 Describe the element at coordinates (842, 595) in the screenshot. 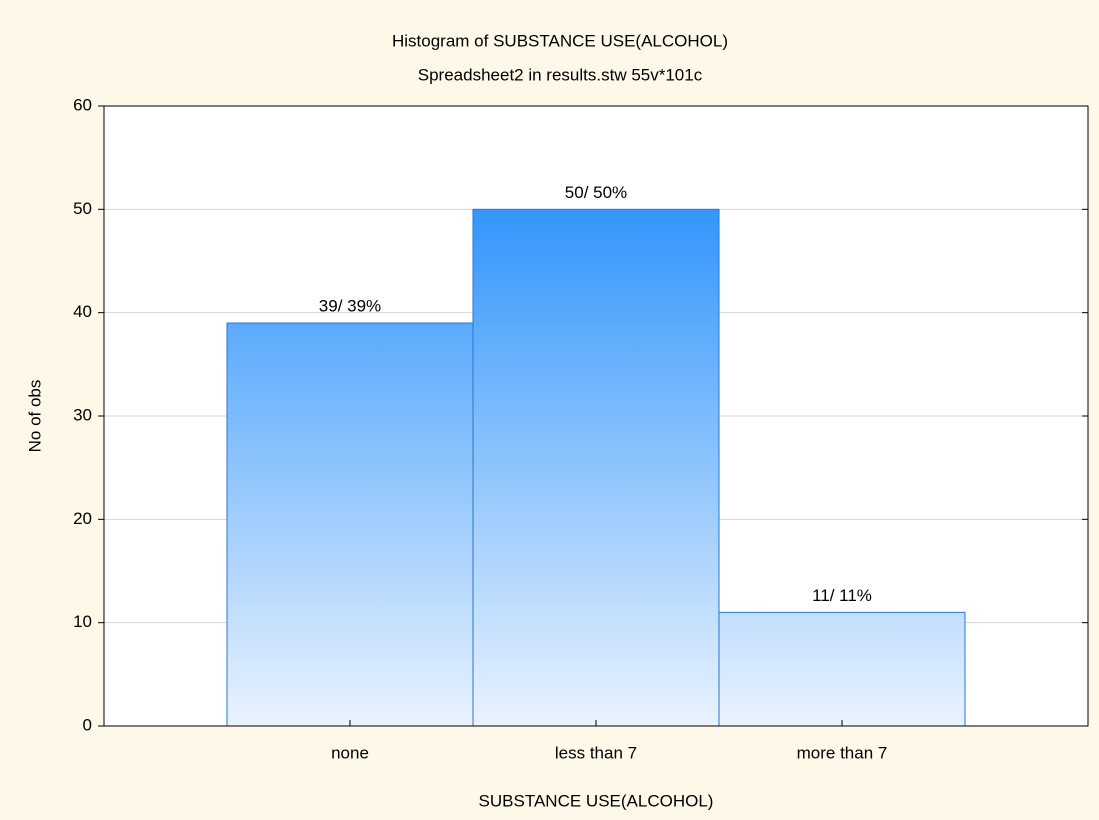

I see `data-label: 11/ 11%` at that location.